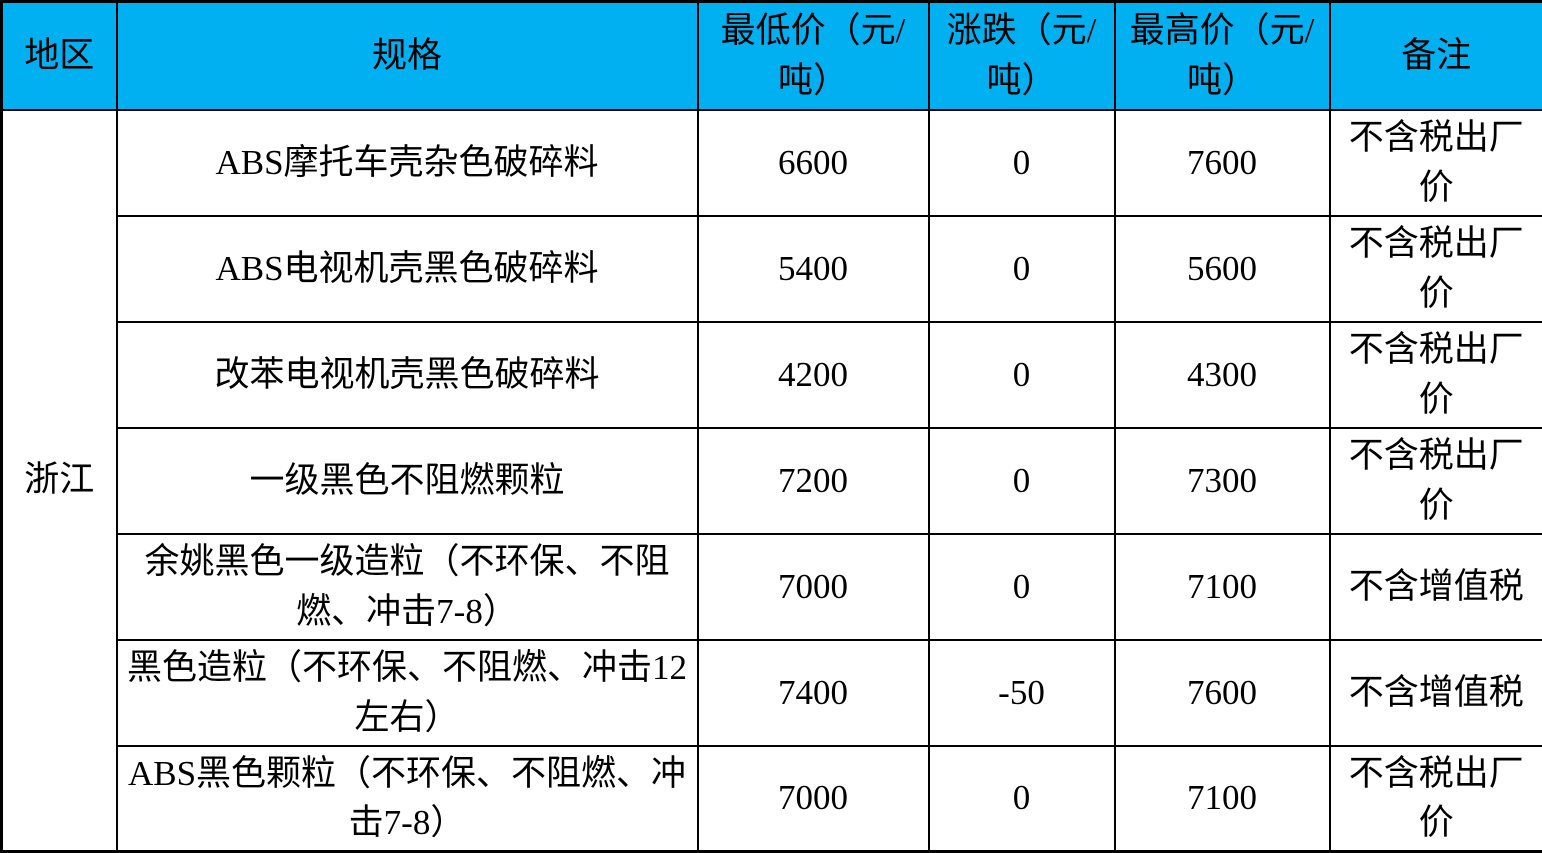 This screenshot has height=853, width=1542. Describe the element at coordinates (59, 481) in the screenshot. I see `region-cell: 浙江` at that location.